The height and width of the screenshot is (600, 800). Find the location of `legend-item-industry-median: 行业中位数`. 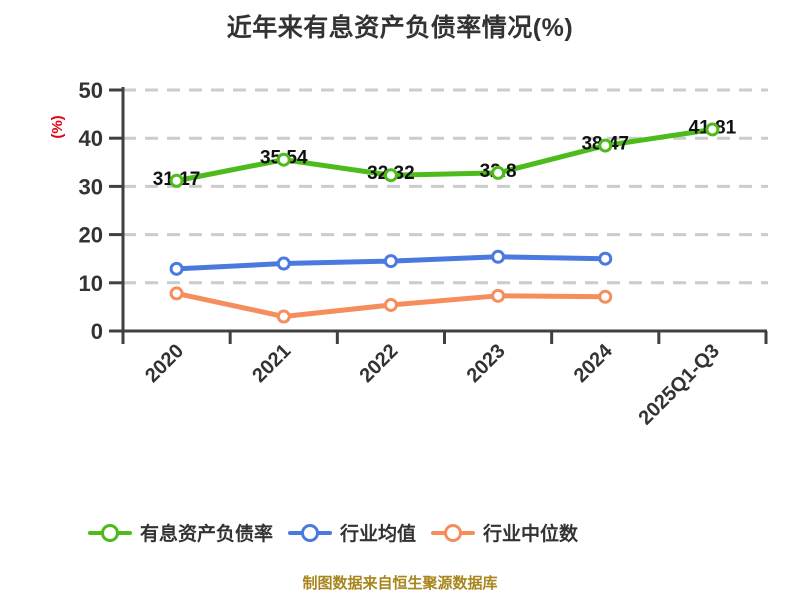

legend-item-industry-median: 行业中位数 is located at coordinates (504, 532).